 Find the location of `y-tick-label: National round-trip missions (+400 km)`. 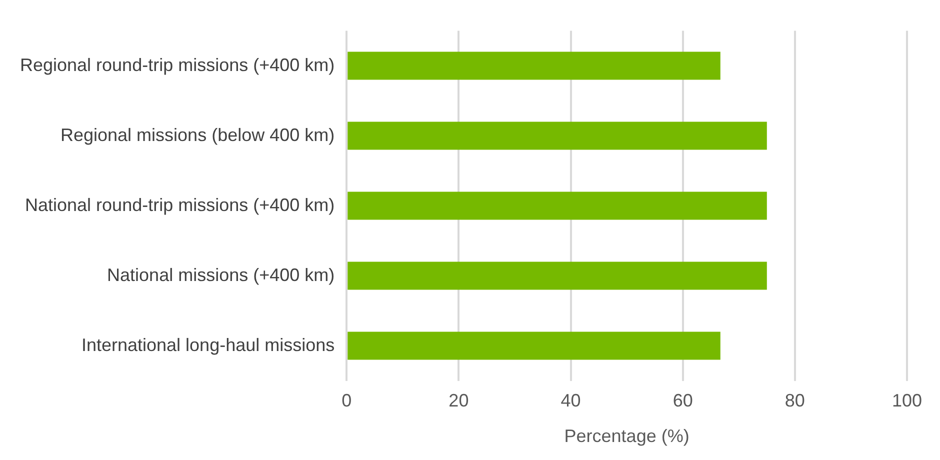

y-tick-label: National round-trip missions (+400 km) is located at coordinates (180, 204).